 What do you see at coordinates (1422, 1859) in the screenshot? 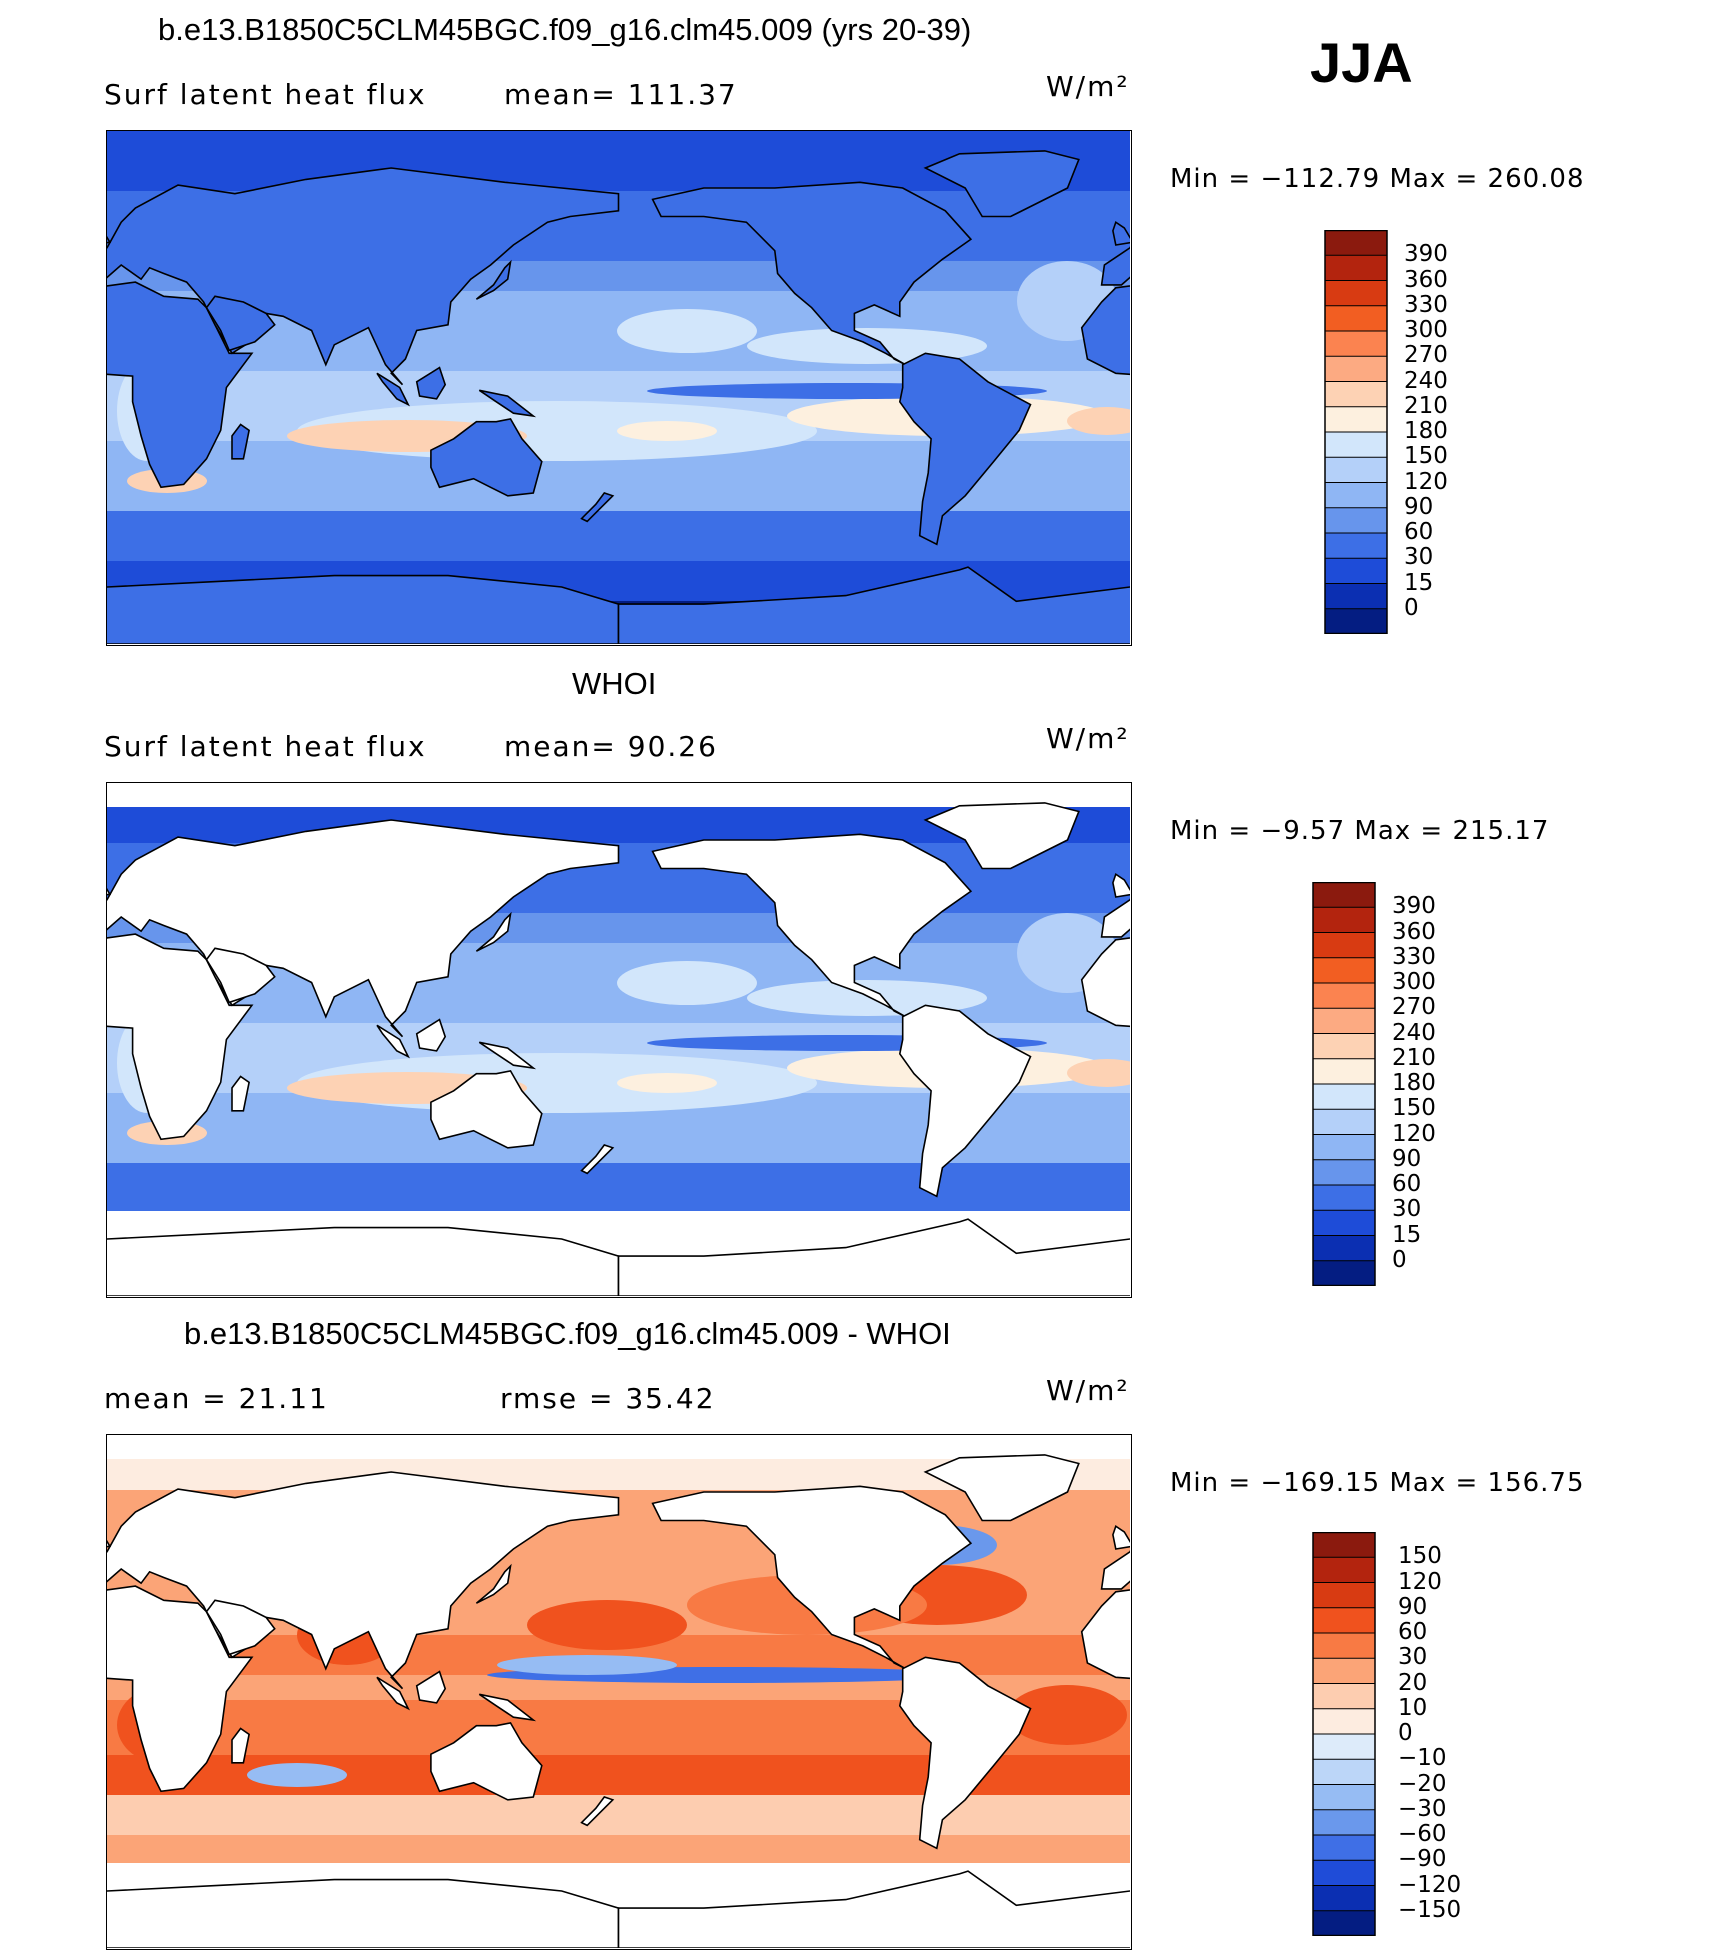
I see `colorbar-tick-label: −90` at bounding box center [1422, 1859].